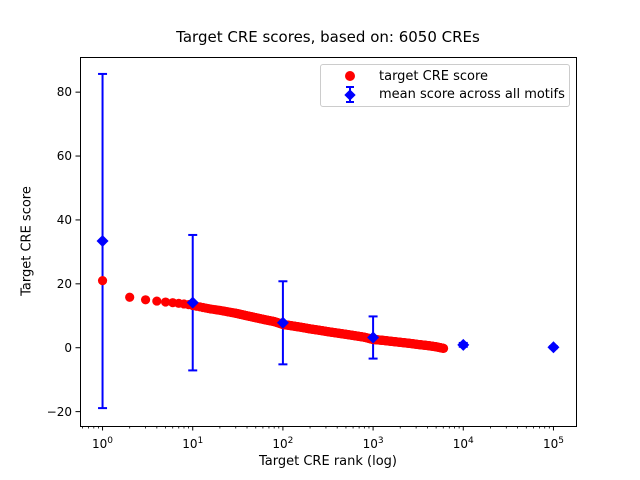  What do you see at coordinates (103, 443) in the screenshot?
I see `x-tick-label: 100` at bounding box center [103, 443].